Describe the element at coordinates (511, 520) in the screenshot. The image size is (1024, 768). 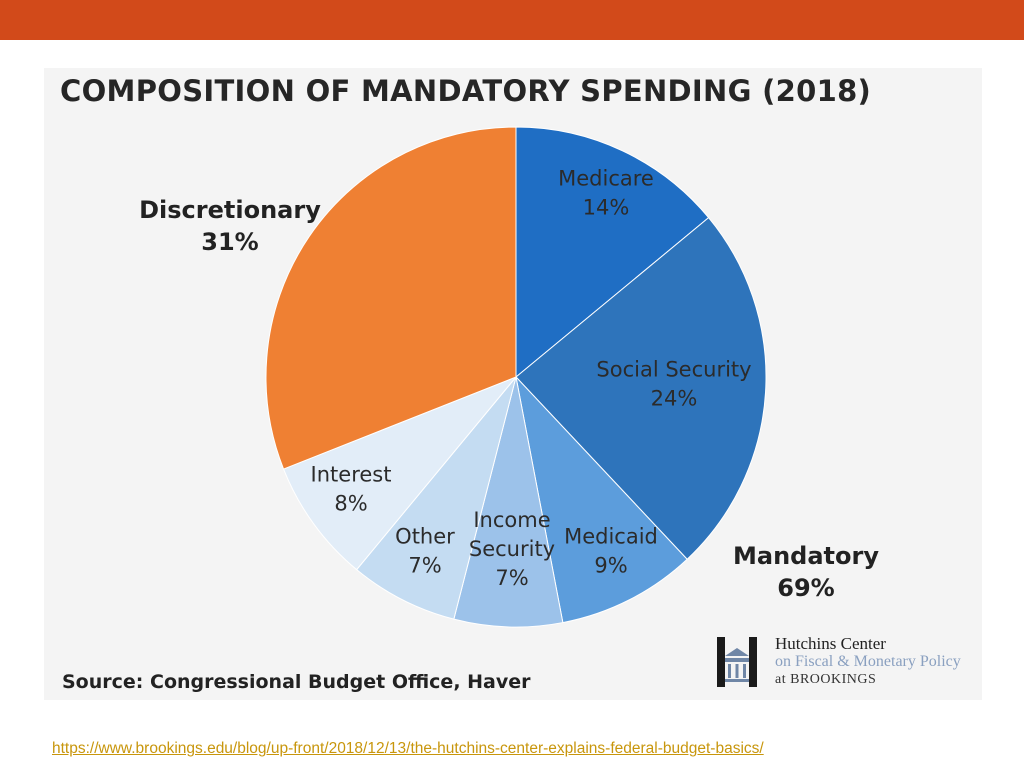
I see `slice-label-income-security-name: Income` at that location.